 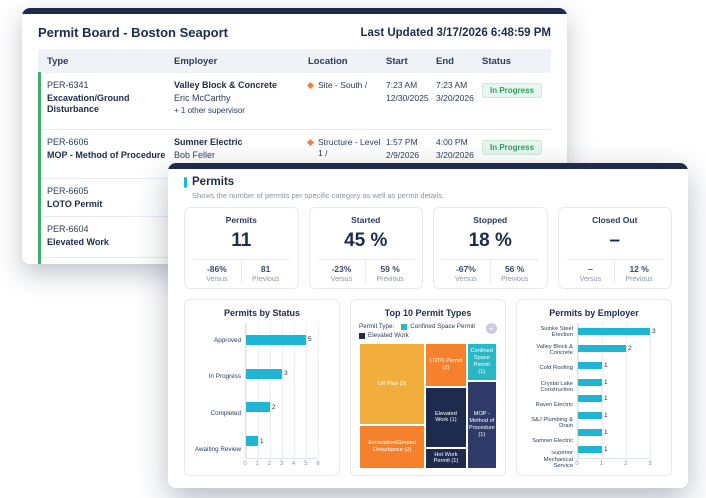 I want to click on supervisor-name: Bob Feller, so click(x=195, y=155).